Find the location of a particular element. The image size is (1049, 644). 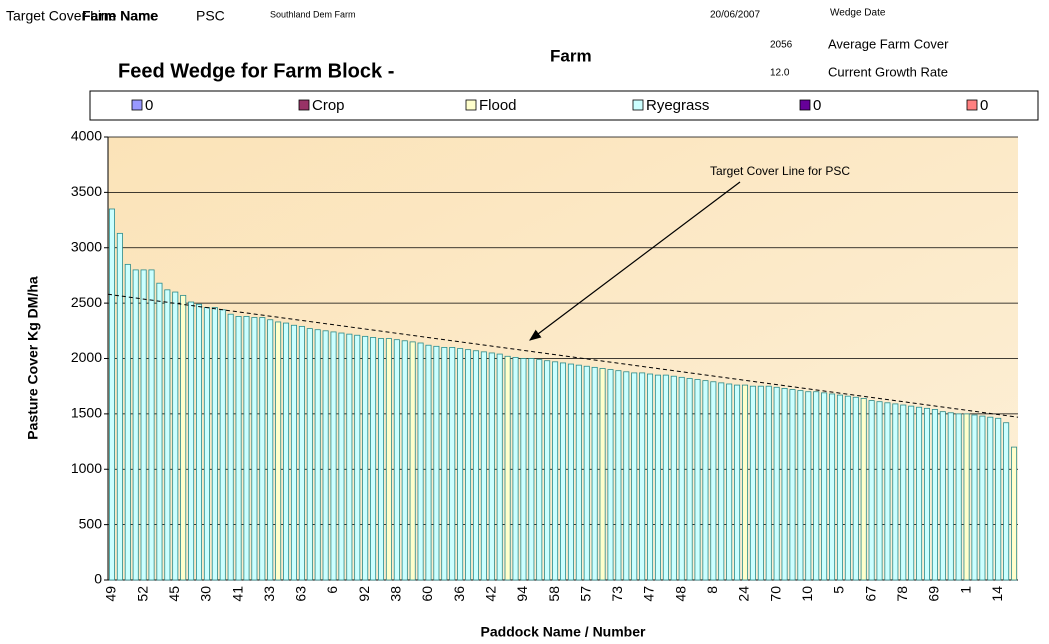

x-tick-label: 69 is located at coordinates (934, 594).